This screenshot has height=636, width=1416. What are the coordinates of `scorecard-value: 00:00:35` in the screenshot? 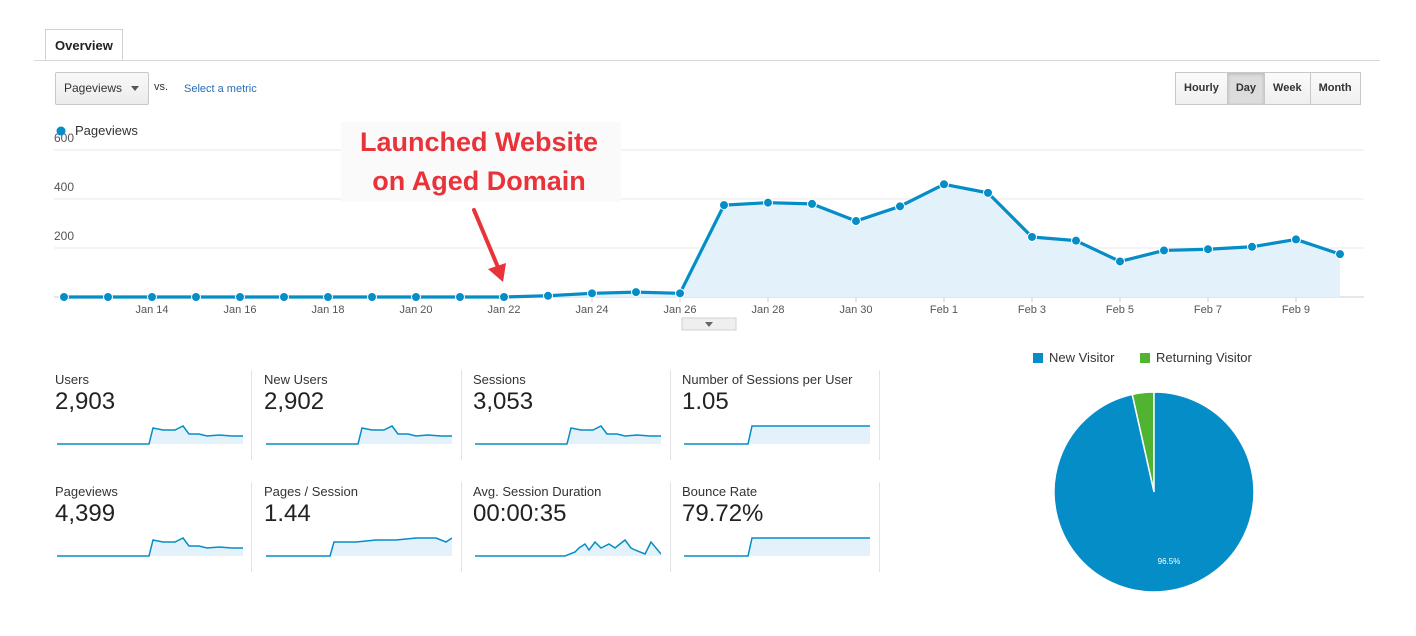 It's located at (520, 513).